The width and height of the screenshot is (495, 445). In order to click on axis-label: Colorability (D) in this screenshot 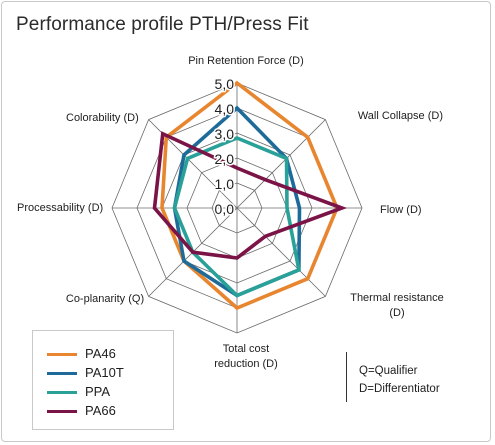, I will do `click(102, 118)`.